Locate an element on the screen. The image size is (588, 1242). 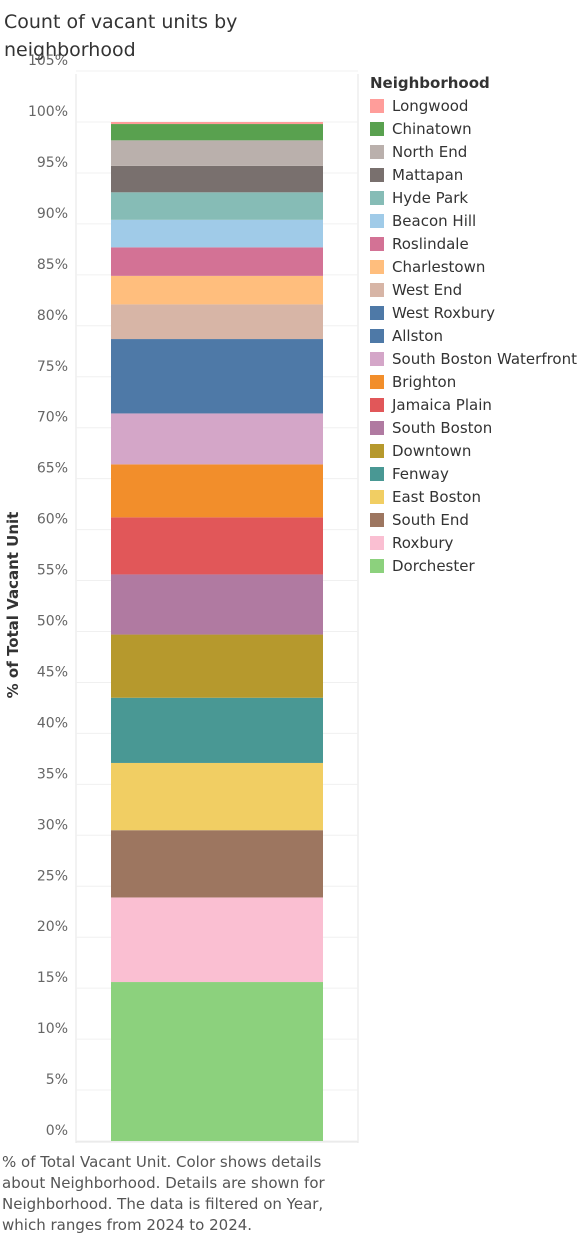
legend-item-south-boston: South Boston is located at coordinates (473, 427).